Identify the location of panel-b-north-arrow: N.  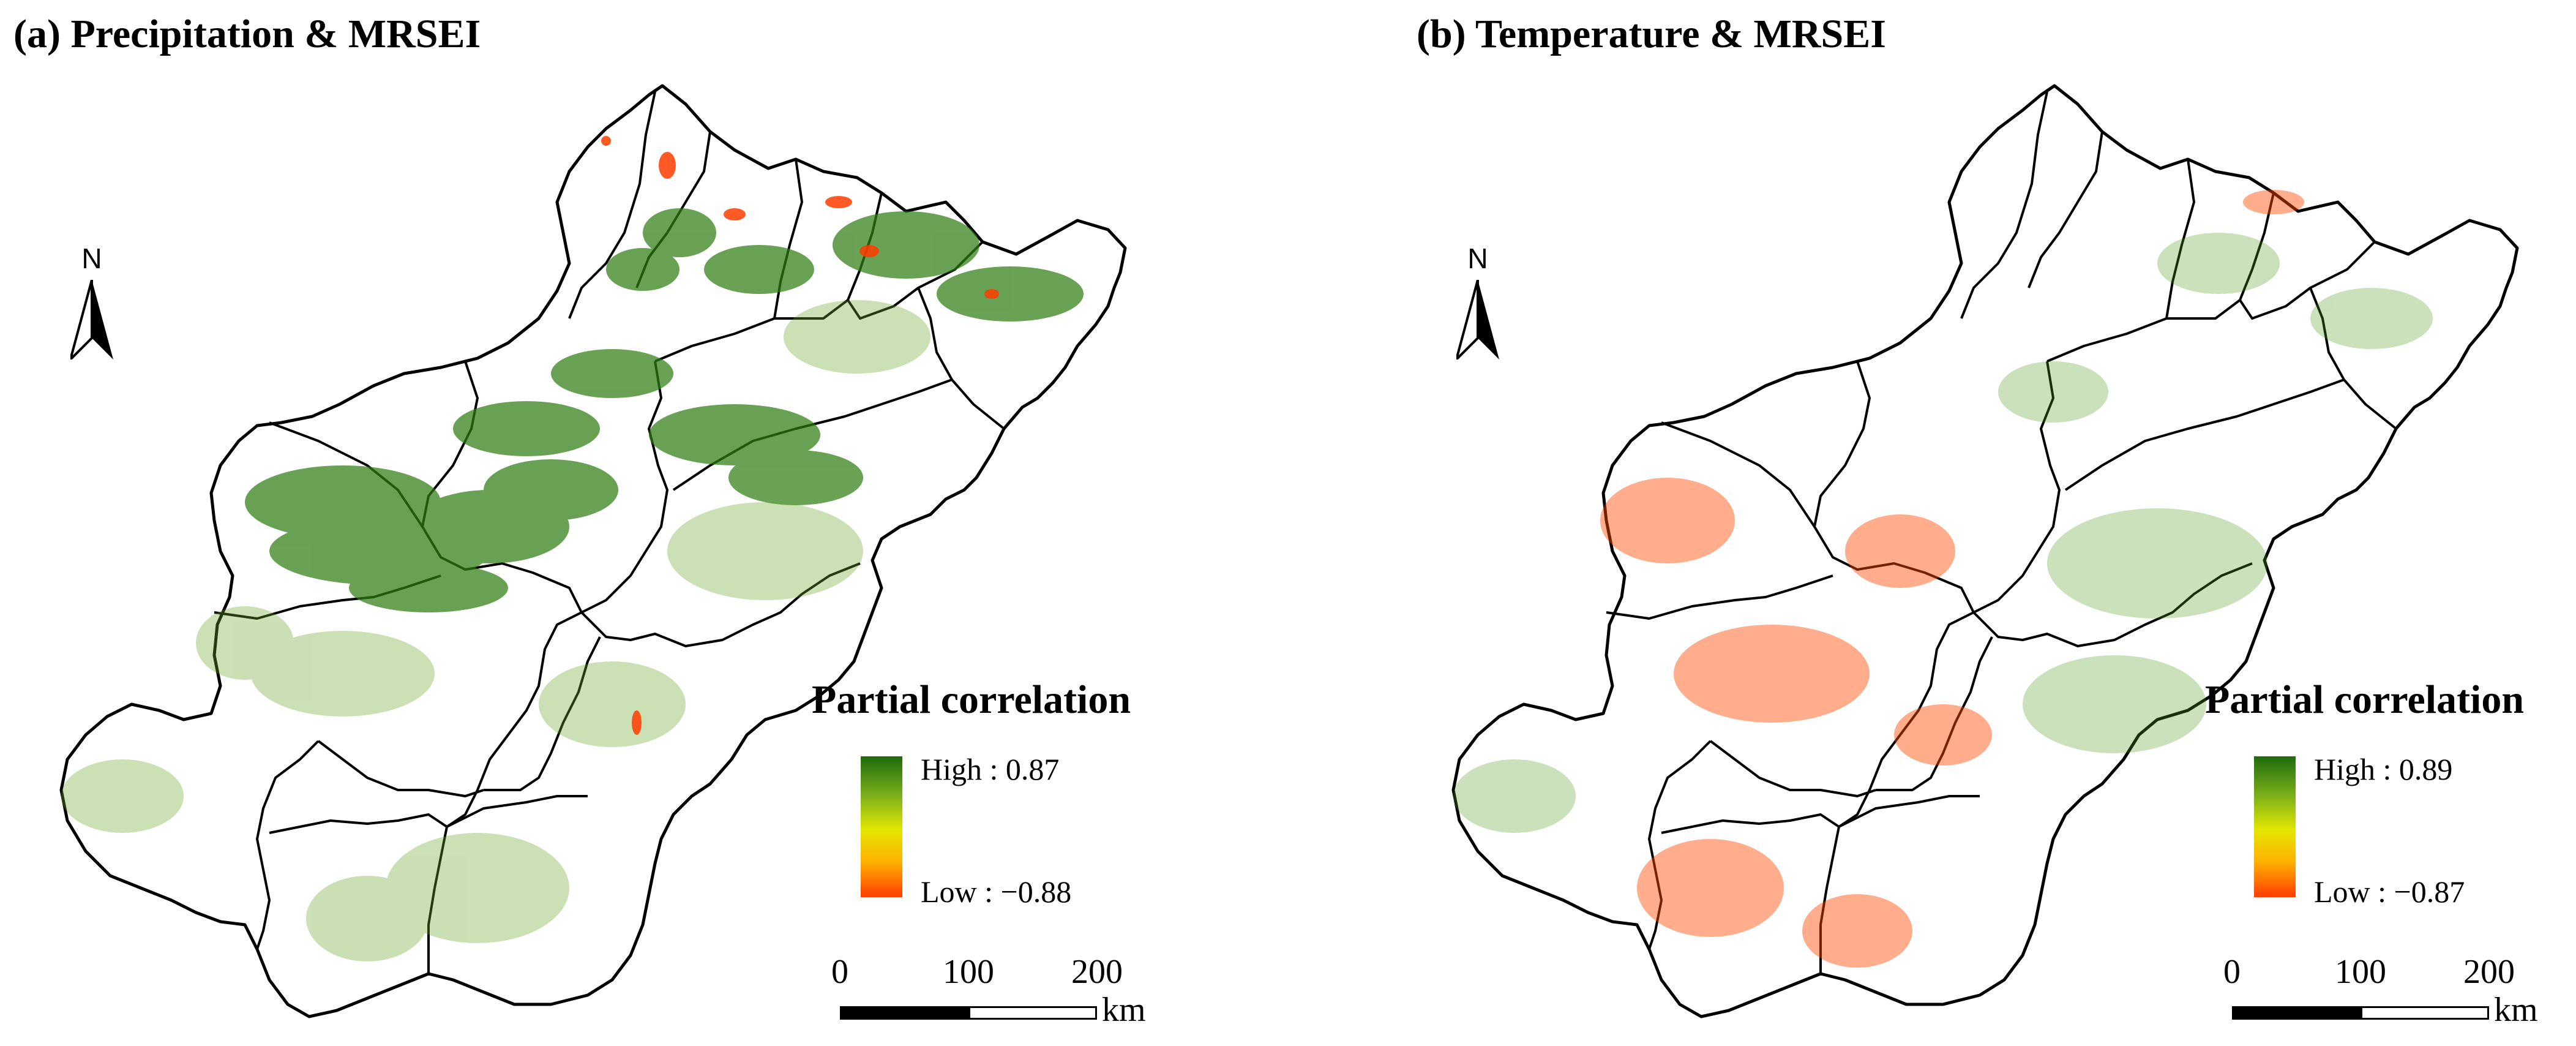
(1478, 303).